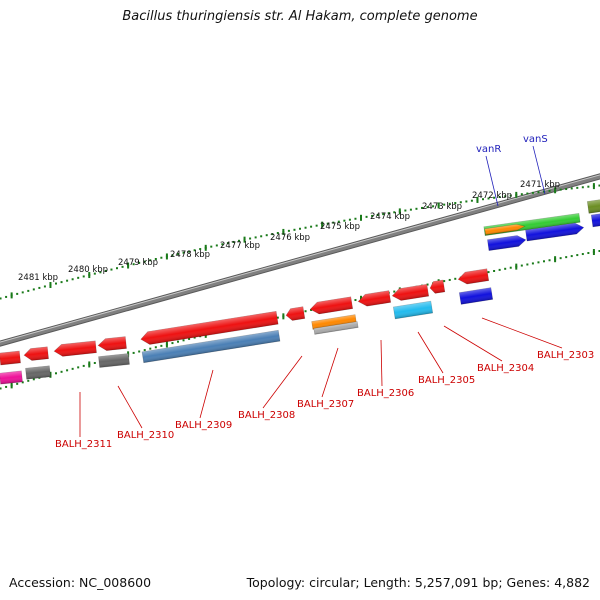 The width and height of the screenshot is (600, 600). What do you see at coordinates (505, 230) in the screenshot?
I see `vanR-feature-orange` at bounding box center [505, 230].